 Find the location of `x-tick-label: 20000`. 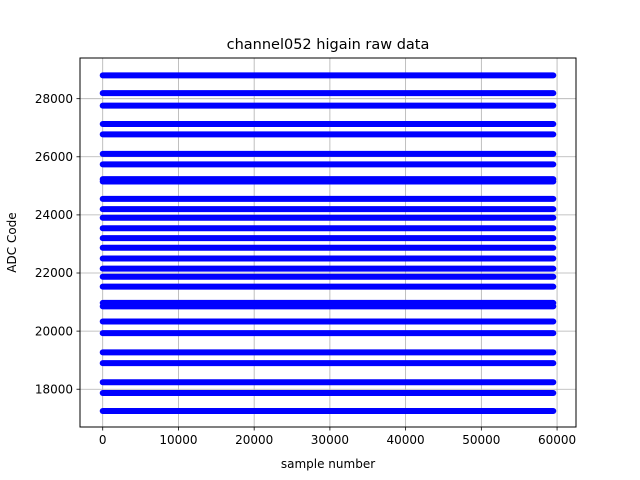

x-tick-label: 20000 is located at coordinates (254, 440).